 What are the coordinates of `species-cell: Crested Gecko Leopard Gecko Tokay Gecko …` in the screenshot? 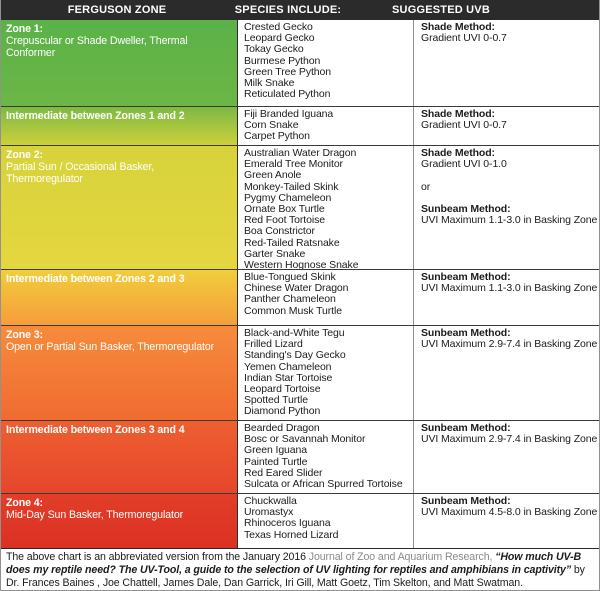 It's located at (326, 63).